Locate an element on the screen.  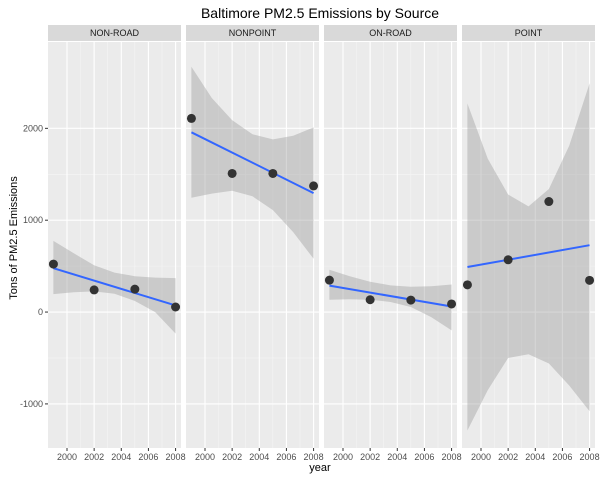
confidence-band is located at coordinates (390, 300).